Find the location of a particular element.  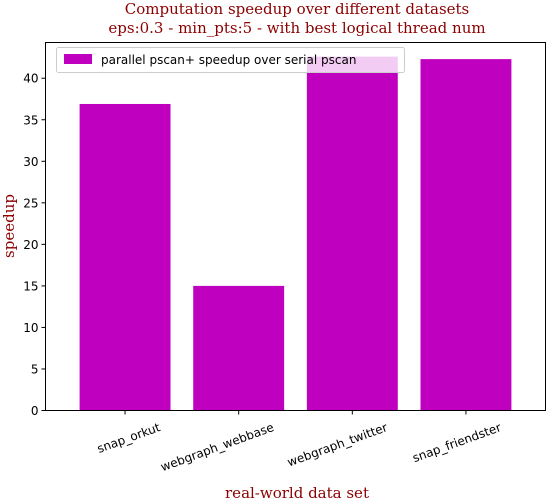

bar-webgraph_twitter is located at coordinates (352, 233).